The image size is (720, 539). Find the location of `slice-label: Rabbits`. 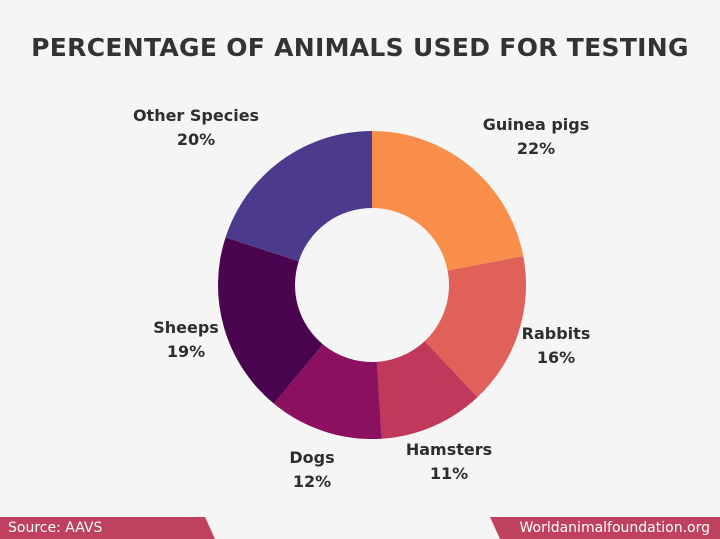

slice-label: Rabbits is located at coordinates (556, 333).